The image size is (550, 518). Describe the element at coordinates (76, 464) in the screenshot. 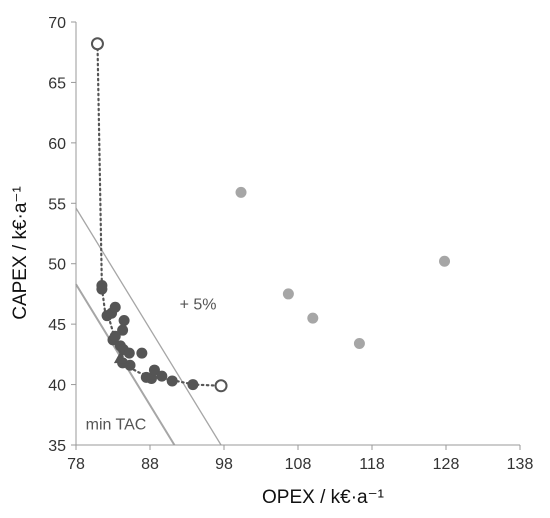

I see `x-tick-label: 78` at that location.